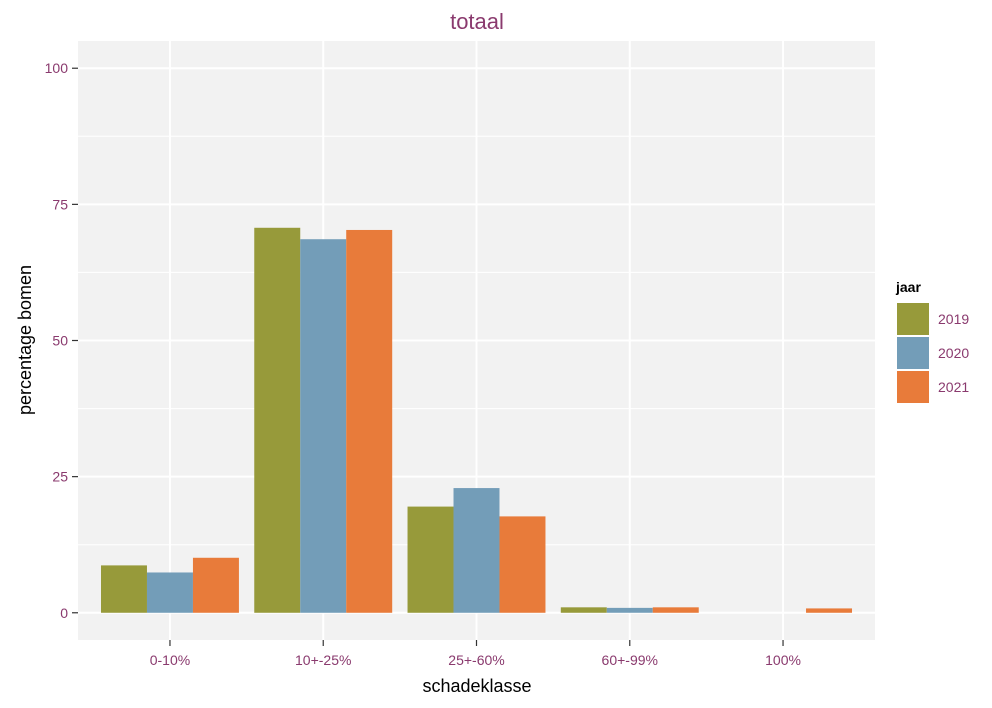 The height and width of the screenshot is (708, 992). What do you see at coordinates (932, 341) in the screenshot?
I see `legend: jaar 2019 2020 2021` at bounding box center [932, 341].